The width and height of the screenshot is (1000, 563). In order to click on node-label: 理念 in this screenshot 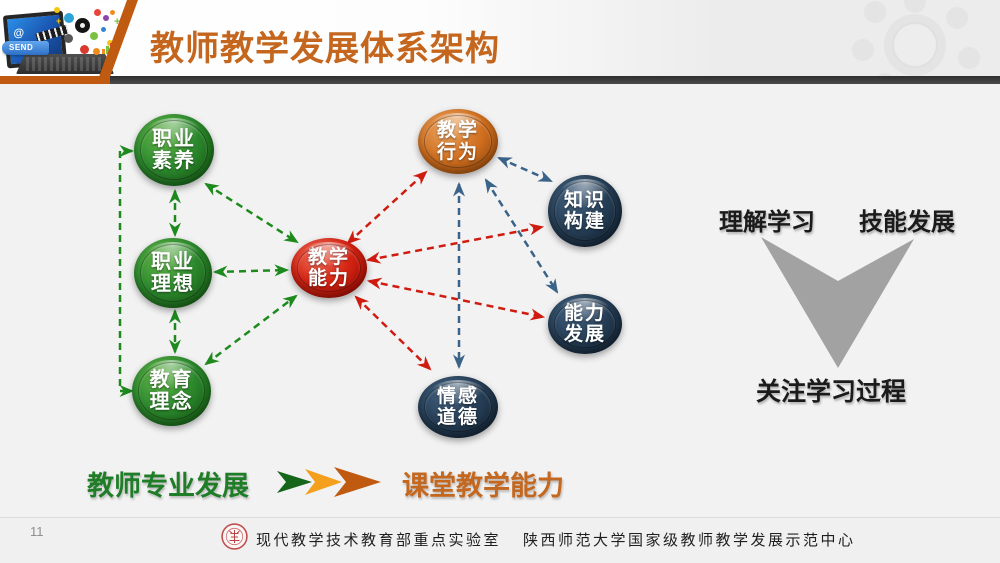, I will do `click(171, 402)`.